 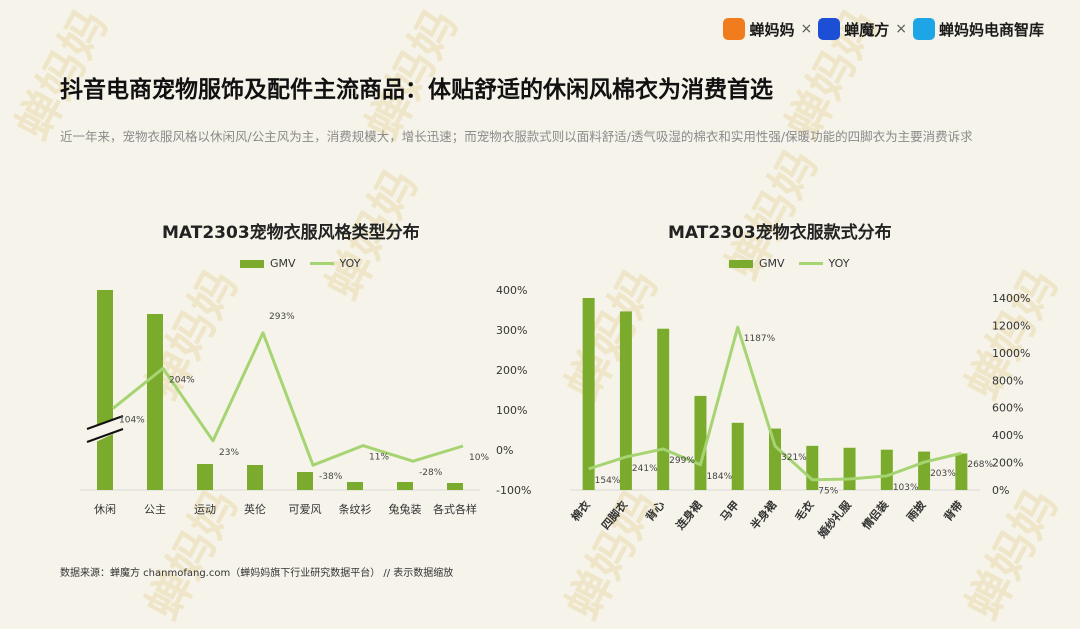 I want to click on x-tick-label: 英伦, so click(x=255, y=509).